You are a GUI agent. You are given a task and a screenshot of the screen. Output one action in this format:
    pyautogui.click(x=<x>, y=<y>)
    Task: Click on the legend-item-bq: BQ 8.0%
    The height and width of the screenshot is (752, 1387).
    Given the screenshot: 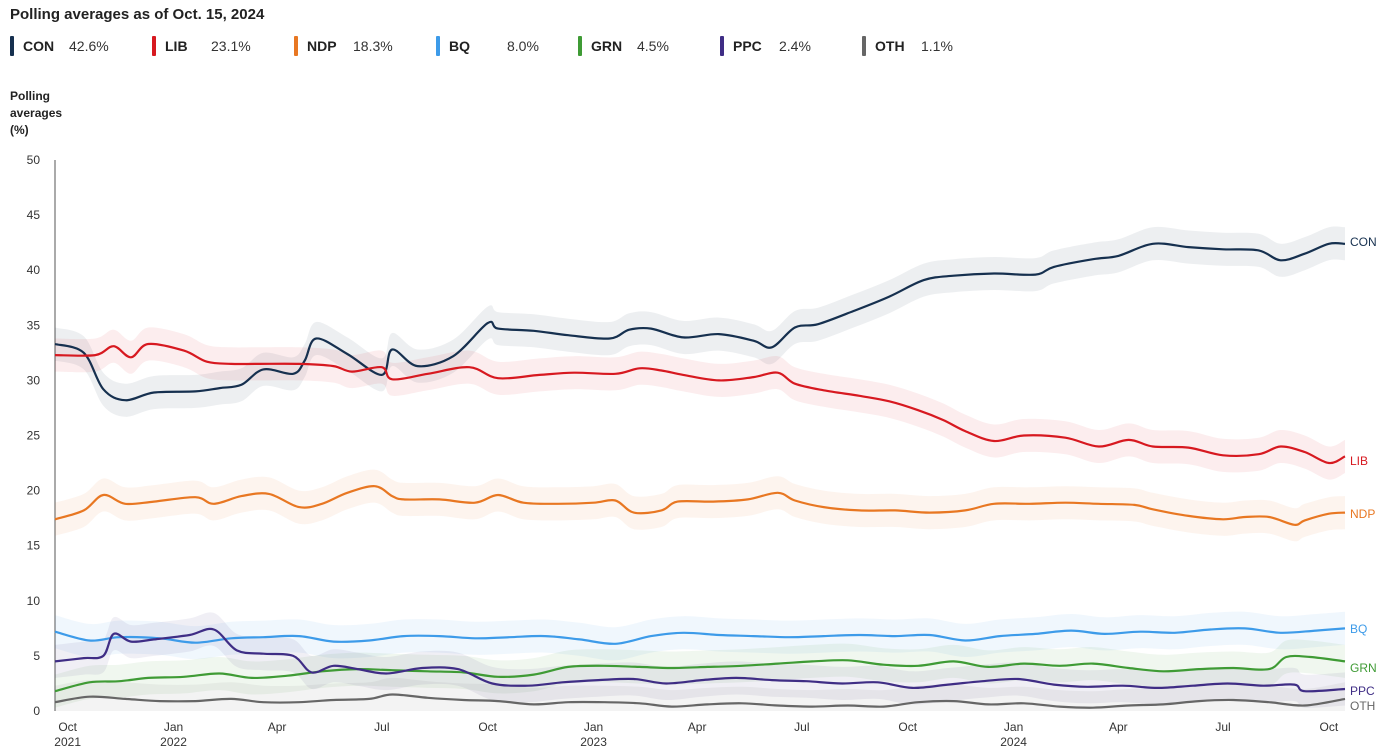 What is the action you would take?
    pyautogui.click(x=507, y=46)
    